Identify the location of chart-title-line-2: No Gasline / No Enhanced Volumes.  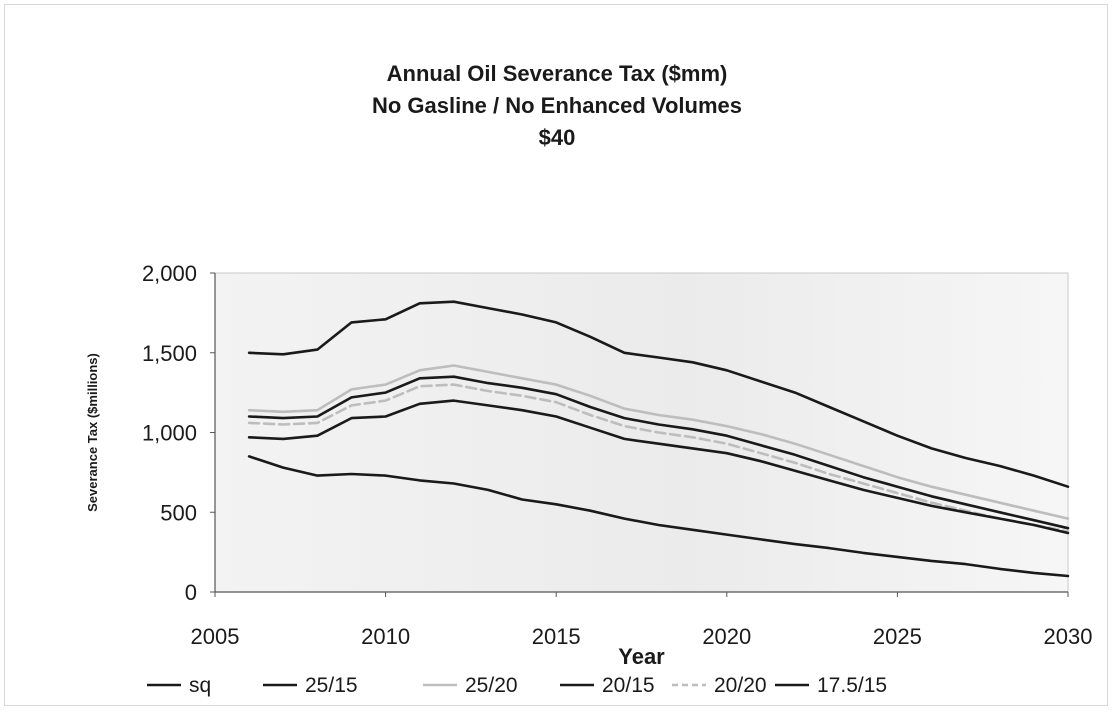
(556, 105).